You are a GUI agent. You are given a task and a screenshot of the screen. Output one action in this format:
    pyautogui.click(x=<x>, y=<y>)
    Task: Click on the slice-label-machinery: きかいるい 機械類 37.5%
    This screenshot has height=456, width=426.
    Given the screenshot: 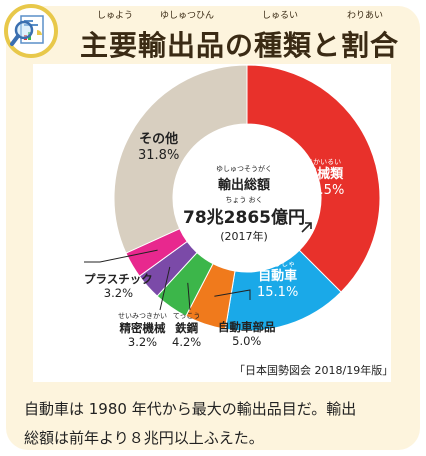 What is the action you would take?
    pyautogui.click(x=323, y=178)
    